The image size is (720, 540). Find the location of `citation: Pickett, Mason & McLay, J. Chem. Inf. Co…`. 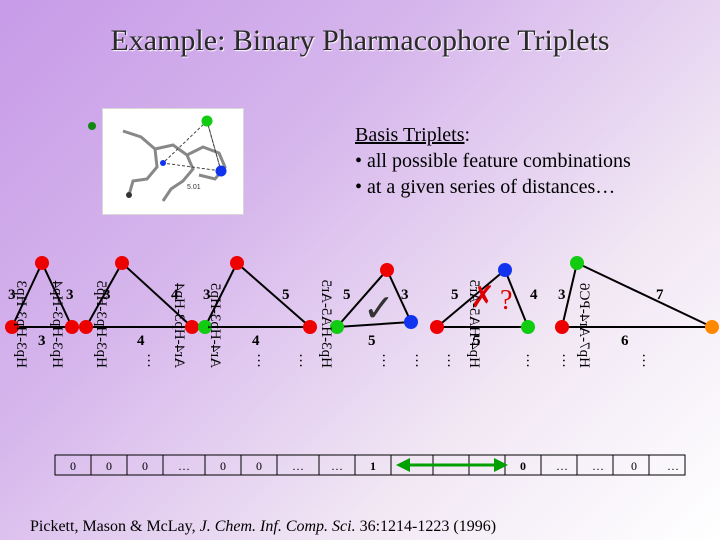

citation: Pickett, Mason & McLay, J. Chem. Inf. Co… is located at coordinates (263, 527).